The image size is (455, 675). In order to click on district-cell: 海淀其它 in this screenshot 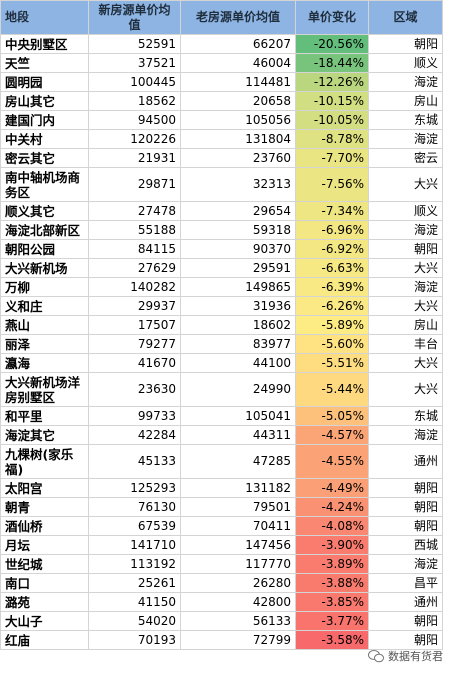, I will do `click(44, 435)`.